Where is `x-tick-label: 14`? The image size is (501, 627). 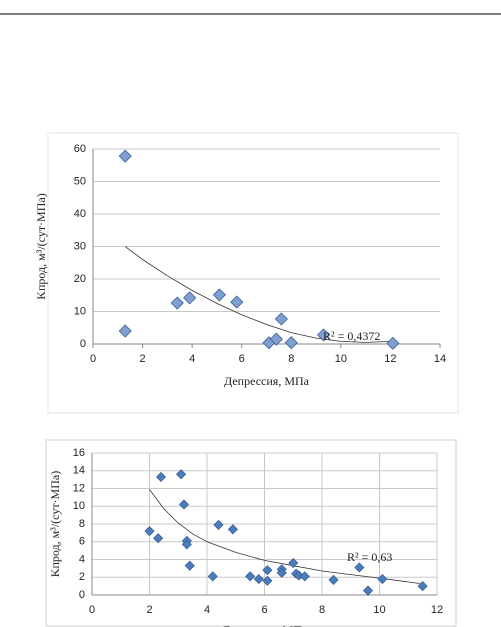 x-tick-label: 14 is located at coordinates (440, 359).